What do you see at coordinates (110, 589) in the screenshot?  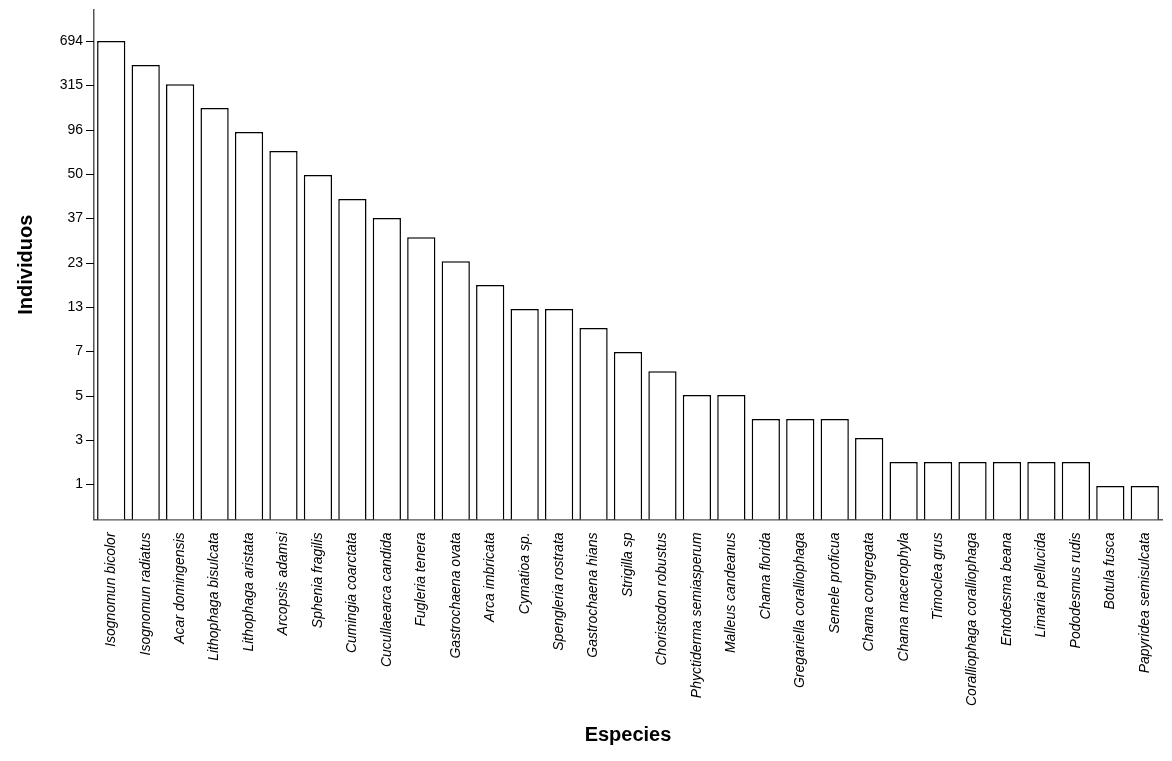 I see `x-tick-label: Isognomun bicolor` at bounding box center [110, 589].